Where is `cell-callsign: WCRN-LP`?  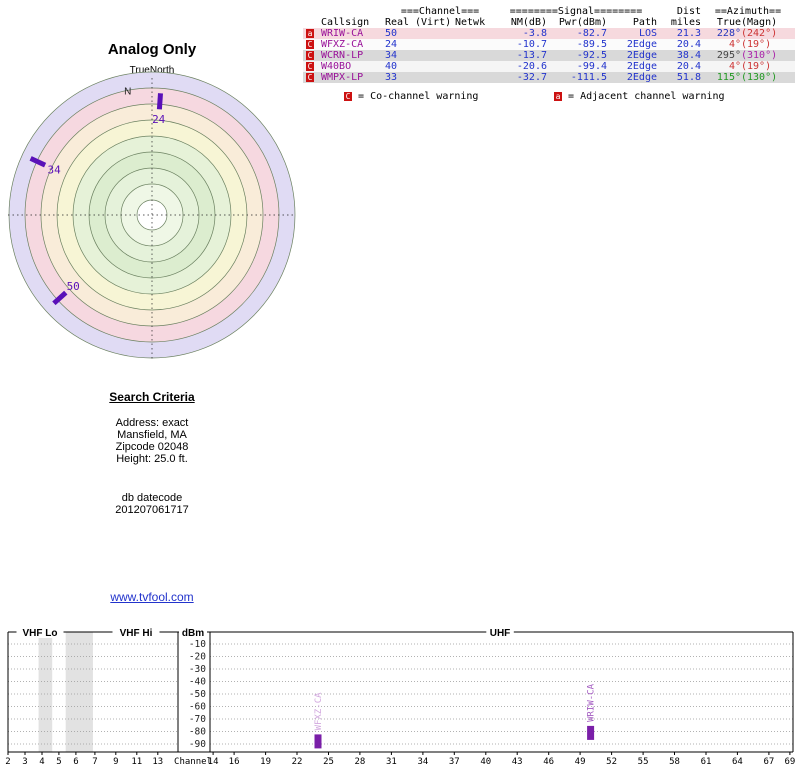 cell-callsign: WCRN-LP is located at coordinates (342, 55).